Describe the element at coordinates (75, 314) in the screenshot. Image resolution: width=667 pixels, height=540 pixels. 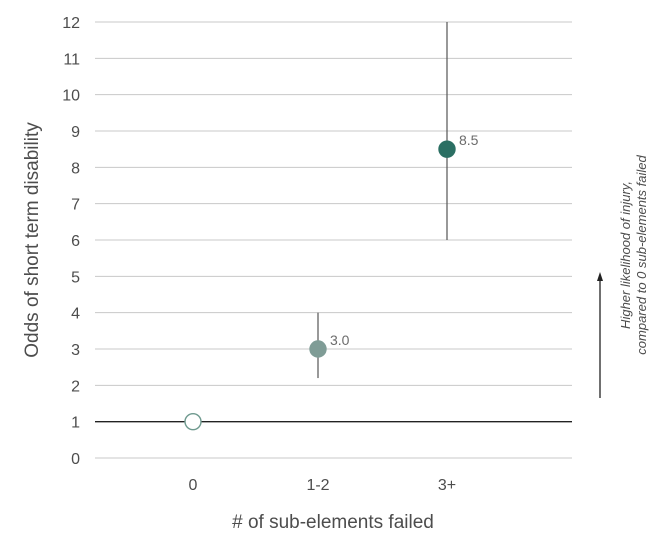
I see `y-tick-label: 4` at that location.